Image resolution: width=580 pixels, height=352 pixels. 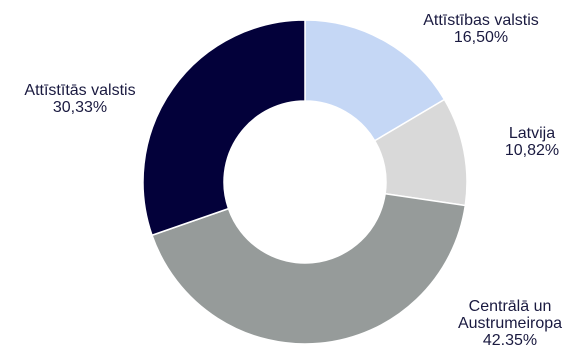 What do you see at coordinates (510, 340) in the screenshot?
I see `slice-value-label-2: 42.35%` at bounding box center [510, 340].